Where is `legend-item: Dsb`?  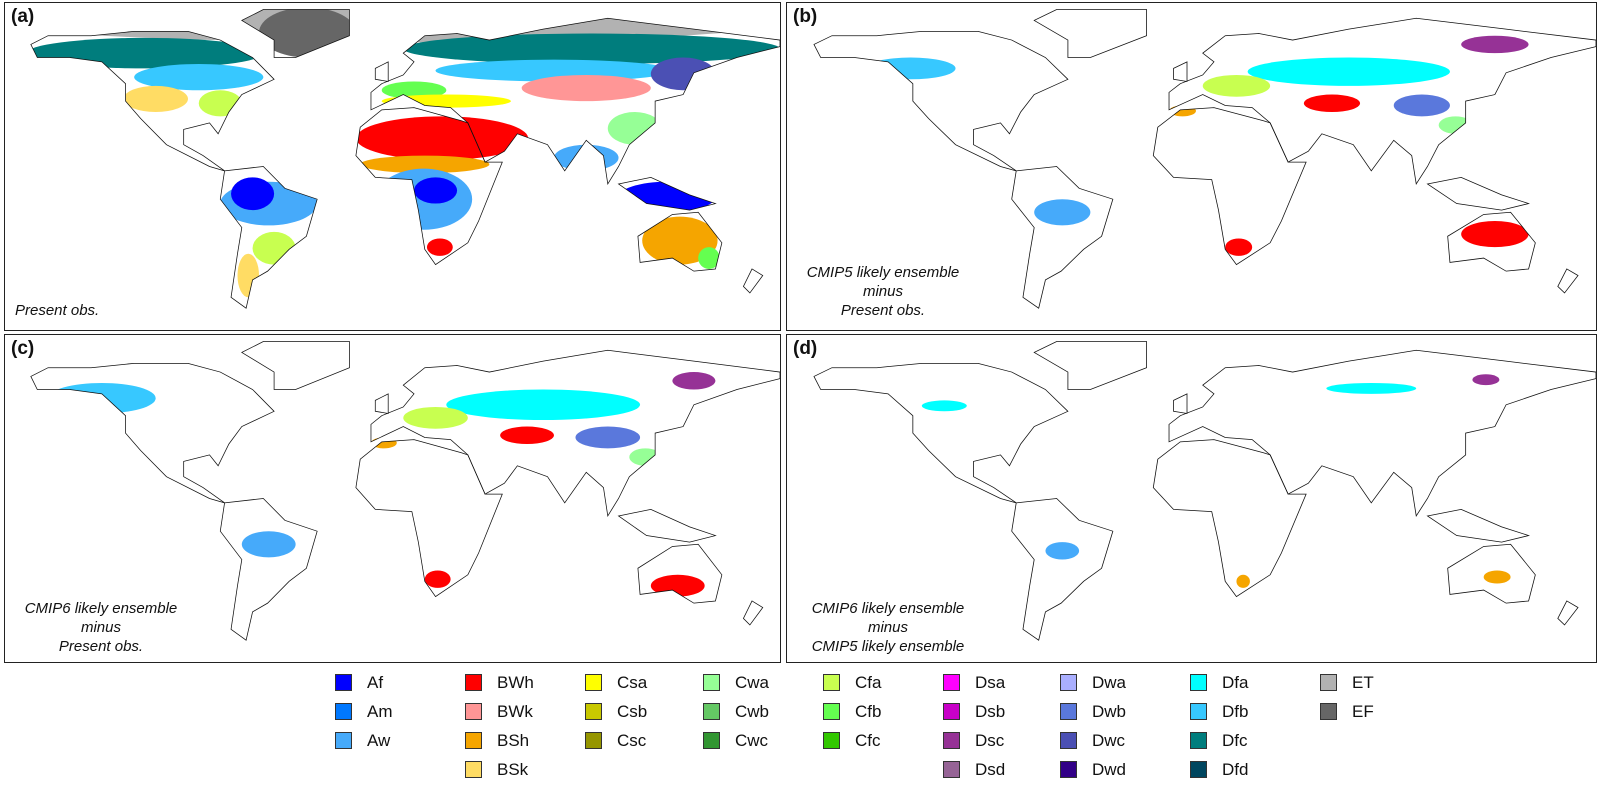
legend-item: Dsb is located at coordinates (974, 711).